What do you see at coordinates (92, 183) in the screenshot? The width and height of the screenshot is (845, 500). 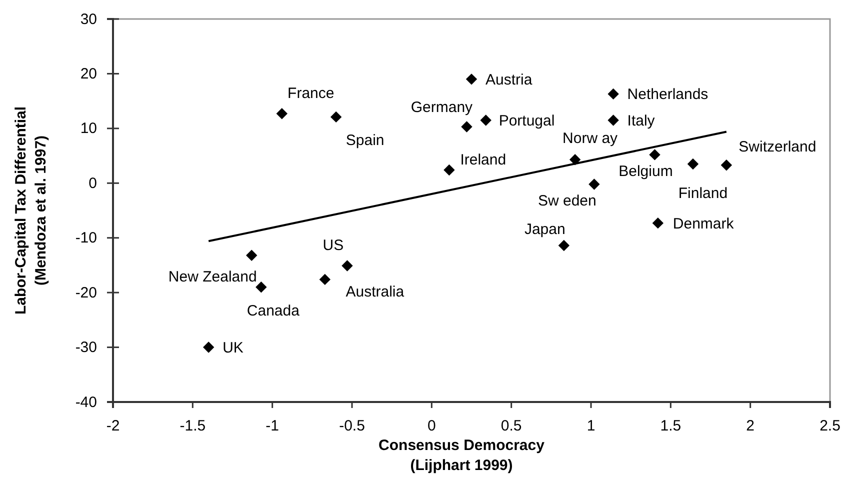 I see `y-tick-label: 0` at bounding box center [92, 183].